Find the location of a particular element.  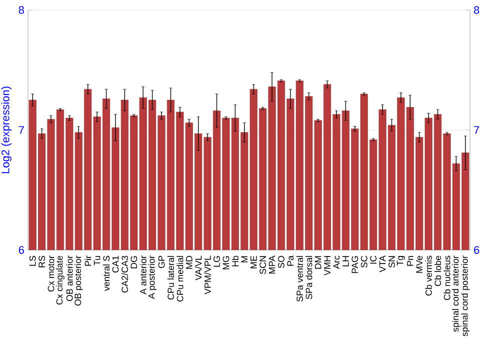

x-tick-label: Arc is located at coordinates (336, 262).